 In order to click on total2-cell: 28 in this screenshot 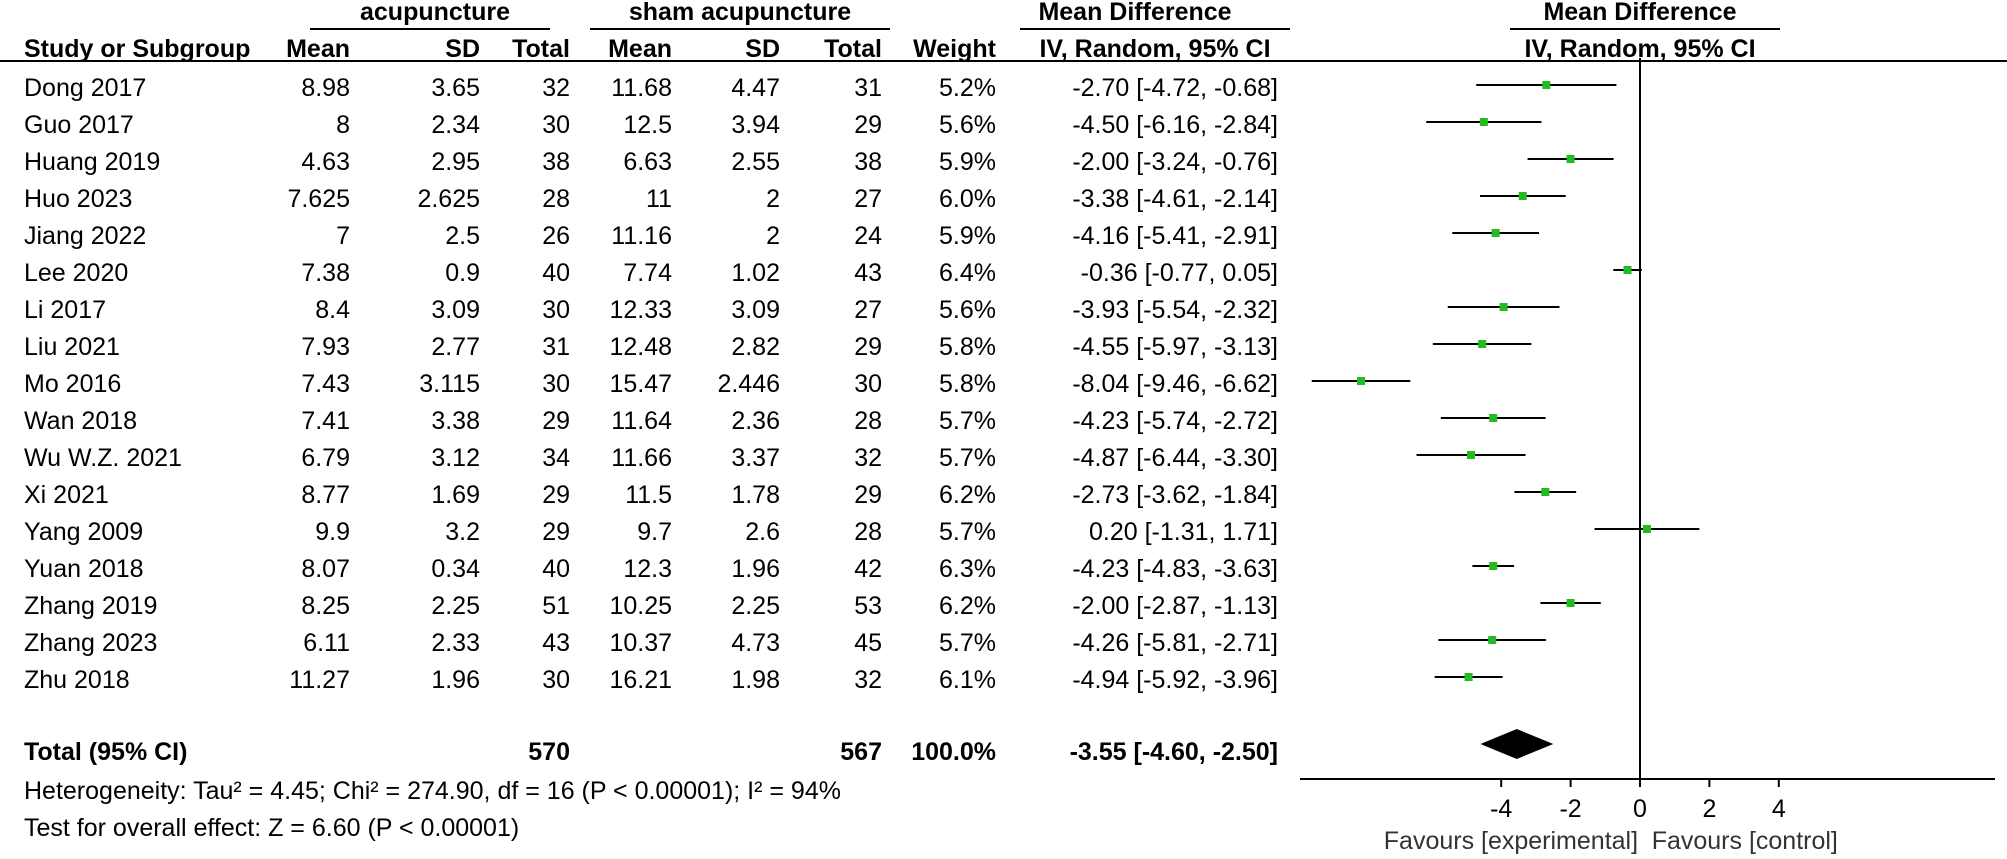, I will do `click(868, 532)`.